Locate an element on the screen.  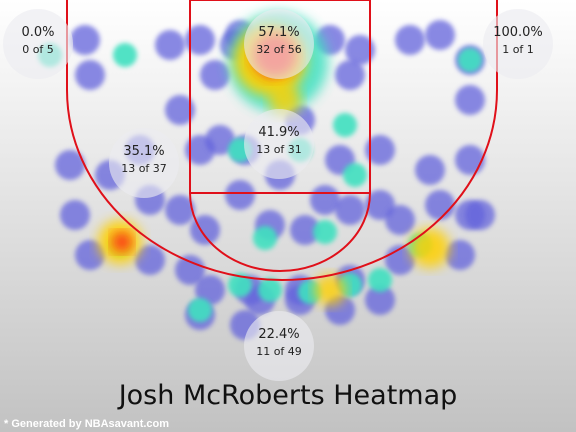
paint-lane is located at coordinates (280, 97).